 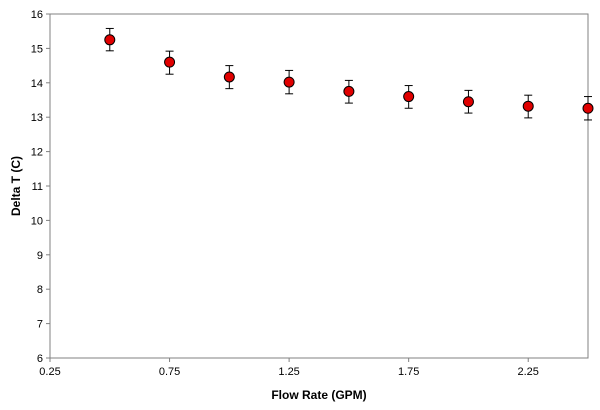 What do you see at coordinates (49, 372) in the screenshot?
I see `x-tick-label: 0.25` at bounding box center [49, 372].